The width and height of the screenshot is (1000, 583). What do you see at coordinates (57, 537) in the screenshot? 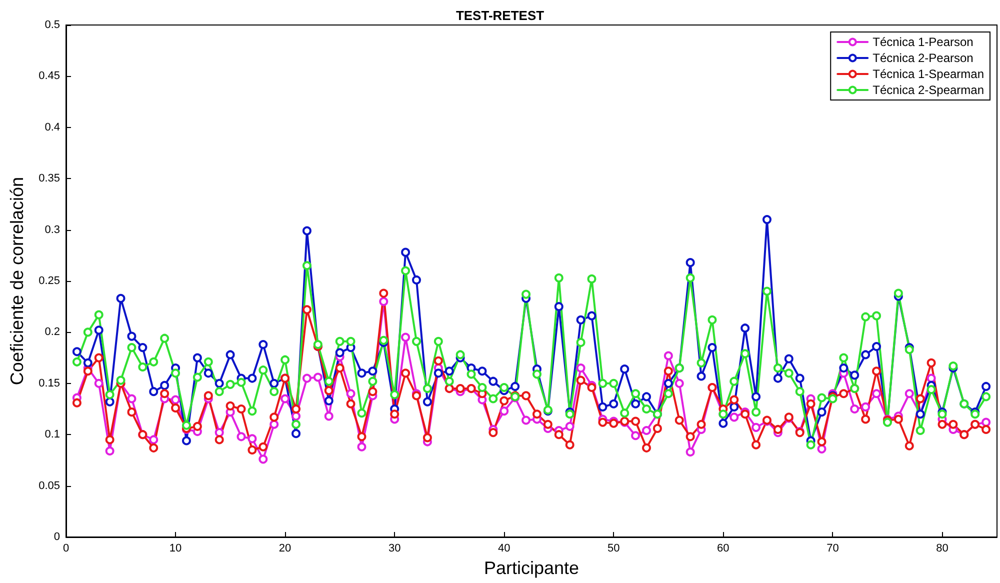
I see `y-tick-label: 0` at bounding box center [57, 537].